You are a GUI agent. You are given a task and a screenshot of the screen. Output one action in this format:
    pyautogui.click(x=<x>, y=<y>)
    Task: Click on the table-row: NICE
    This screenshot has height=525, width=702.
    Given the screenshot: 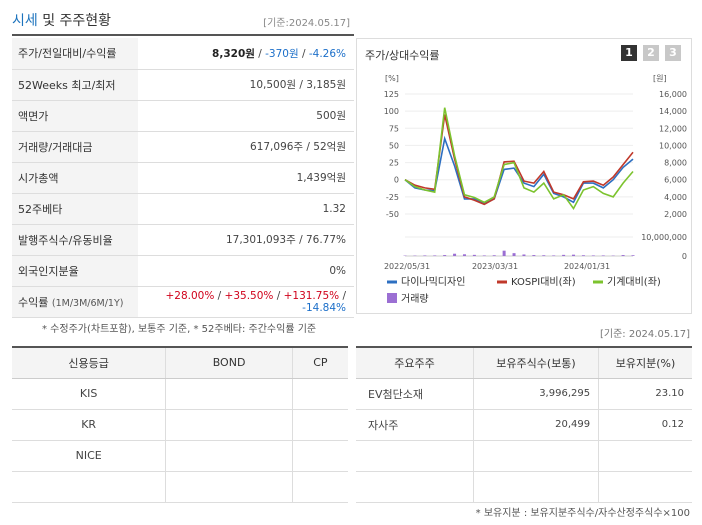 What is the action you would take?
    pyautogui.click(x=180, y=456)
    